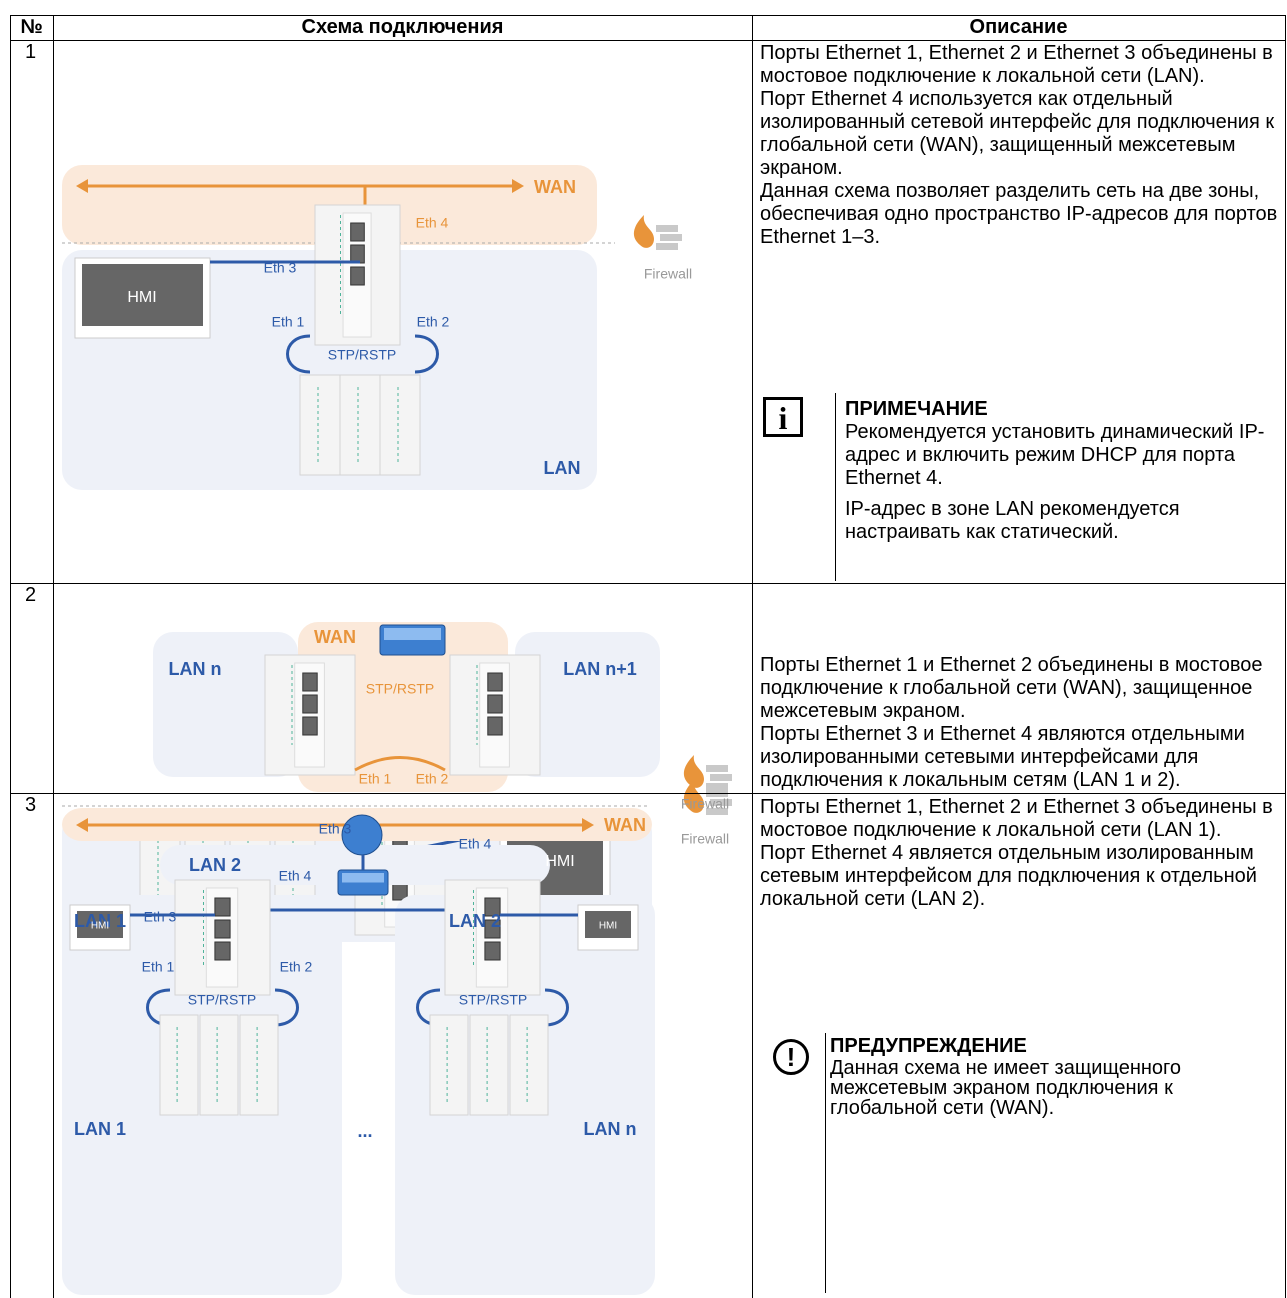 Image resolution: width=1287 pixels, height=1298 pixels. I want to click on label: LAN n, so click(610, 1129).